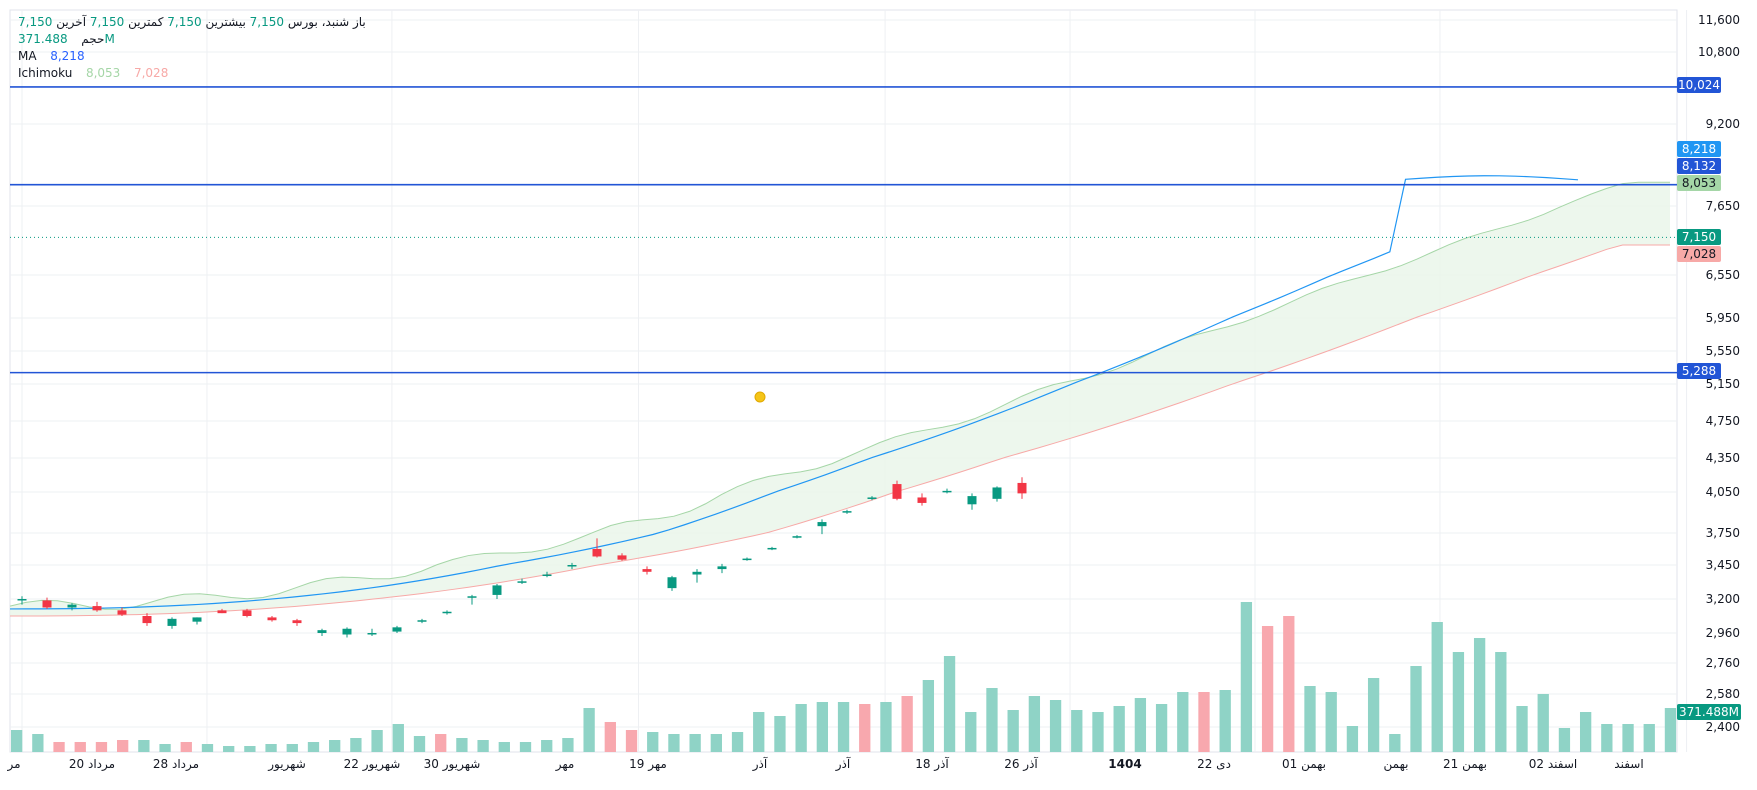 The width and height of the screenshot is (1757, 790). I want to click on price-badge-text: 5,288, so click(1699, 371).